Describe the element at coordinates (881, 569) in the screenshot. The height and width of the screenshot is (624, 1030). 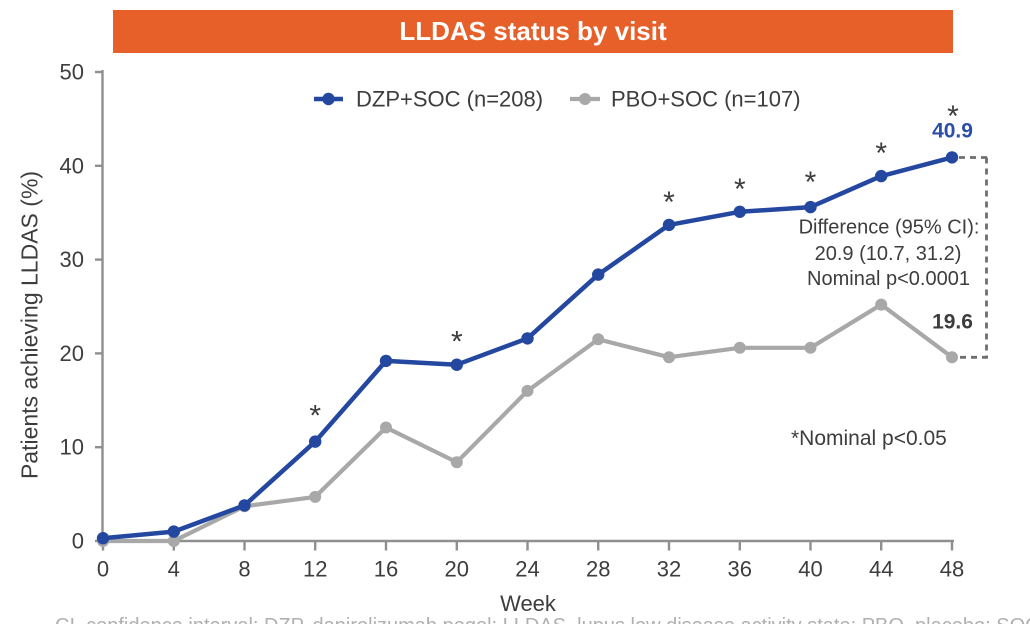
I see `svg-text: 44` at that location.